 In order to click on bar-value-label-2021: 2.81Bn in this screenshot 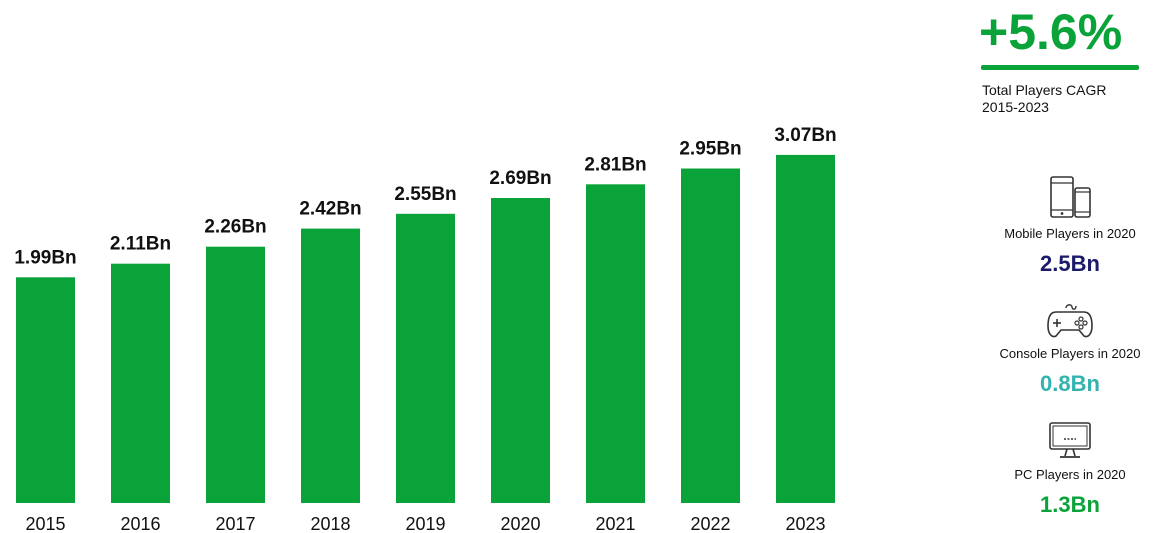, I will do `click(615, 164)`.